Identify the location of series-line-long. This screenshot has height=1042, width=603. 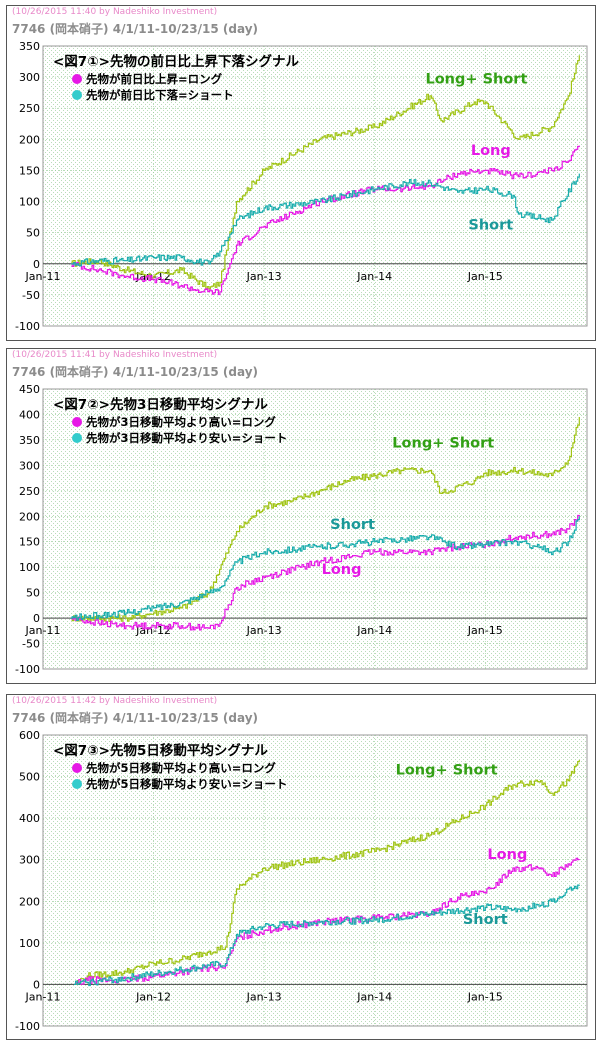
(325, 572).